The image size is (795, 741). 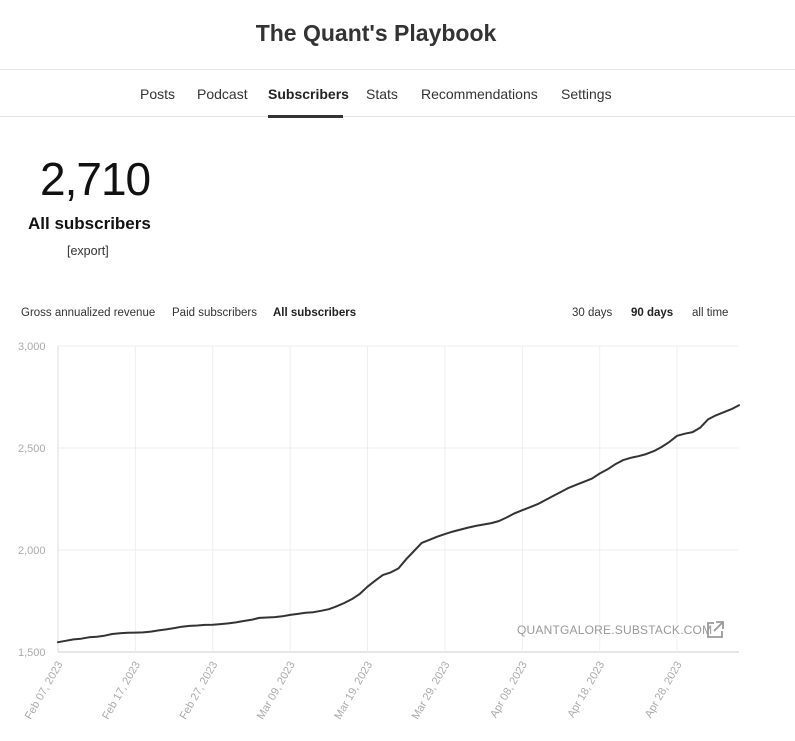 What do you see at coordinates (121, 691) in the screenshot?
I see `x-tick-label: Feb 17, 2023` at bounding box center [121, 691].